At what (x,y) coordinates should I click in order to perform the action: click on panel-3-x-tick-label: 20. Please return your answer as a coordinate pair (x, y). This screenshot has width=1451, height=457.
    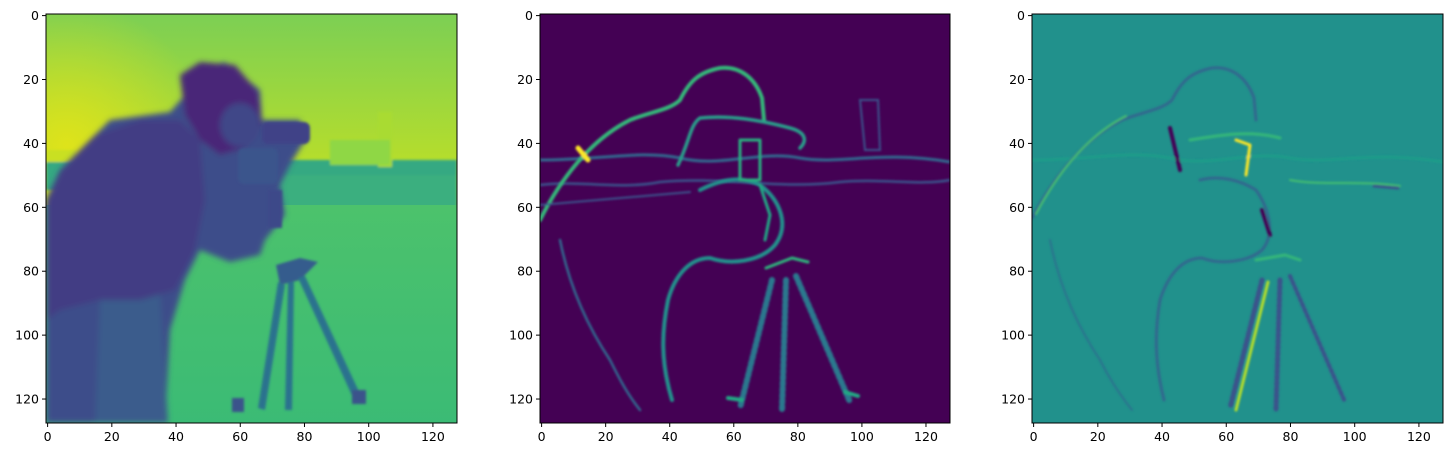
    Looking at the image, I should click on (1098, 436).